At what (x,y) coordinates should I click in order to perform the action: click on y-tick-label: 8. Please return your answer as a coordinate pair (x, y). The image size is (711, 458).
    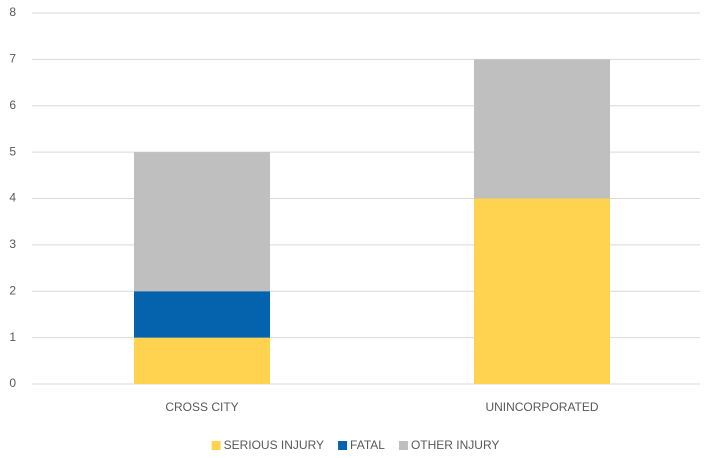
    Looking at the image, I should click on (12, 12).